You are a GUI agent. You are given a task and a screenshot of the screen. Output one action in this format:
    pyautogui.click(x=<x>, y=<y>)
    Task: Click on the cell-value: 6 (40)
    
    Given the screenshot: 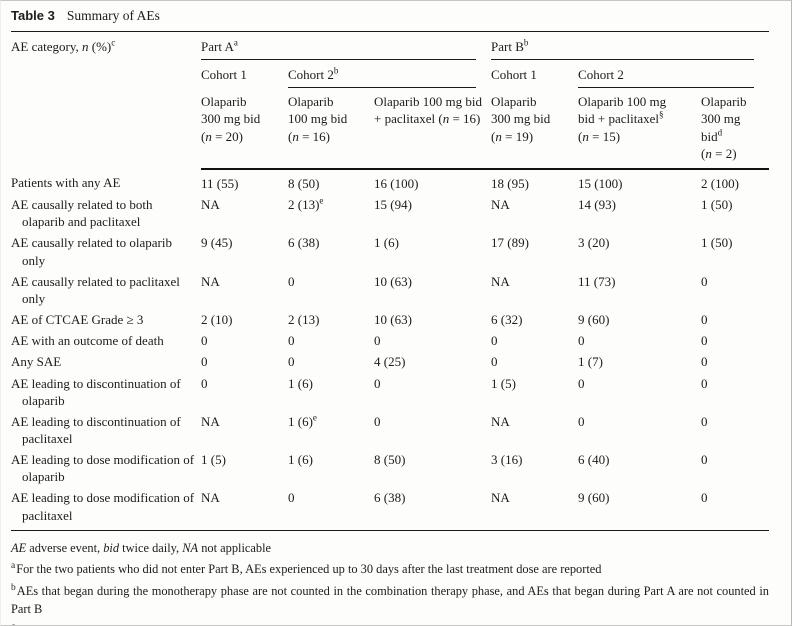 What is the action you would take?
    pyautogui.click(x=594, y=460)
    